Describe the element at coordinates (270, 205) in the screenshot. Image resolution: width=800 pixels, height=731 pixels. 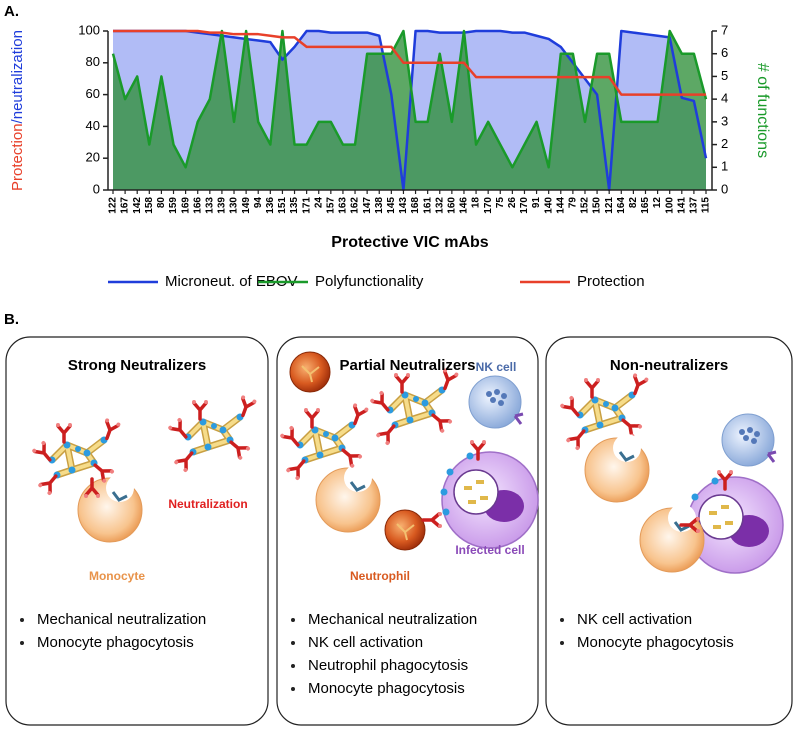
I see `x-tick-label: 136` at that location.